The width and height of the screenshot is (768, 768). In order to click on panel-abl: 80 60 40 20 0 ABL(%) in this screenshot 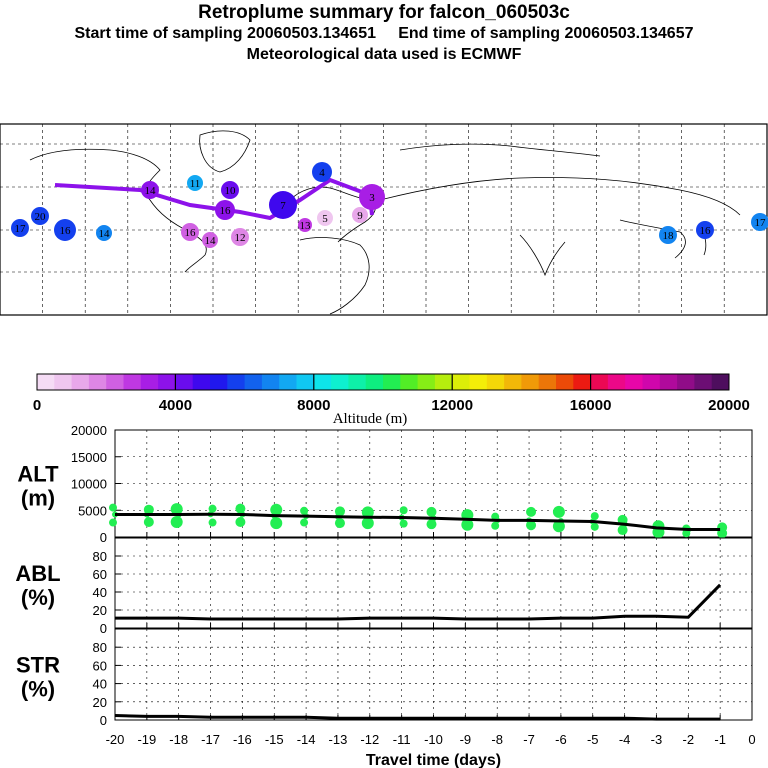, I will do `click(384, 586)`.